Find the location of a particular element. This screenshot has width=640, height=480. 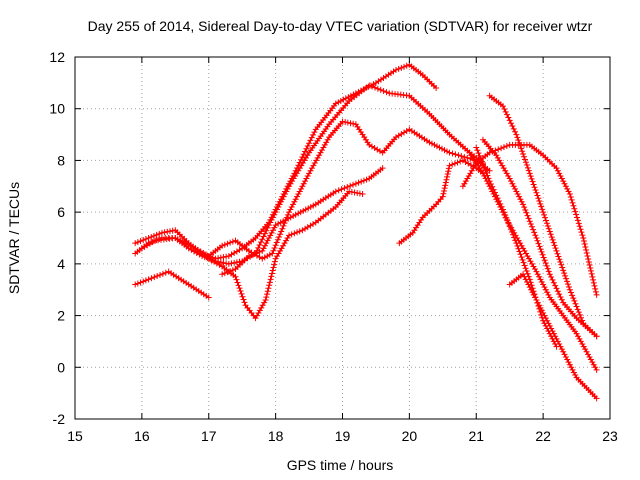

x-tick-label: 18 is located at coordinates (276, 436).